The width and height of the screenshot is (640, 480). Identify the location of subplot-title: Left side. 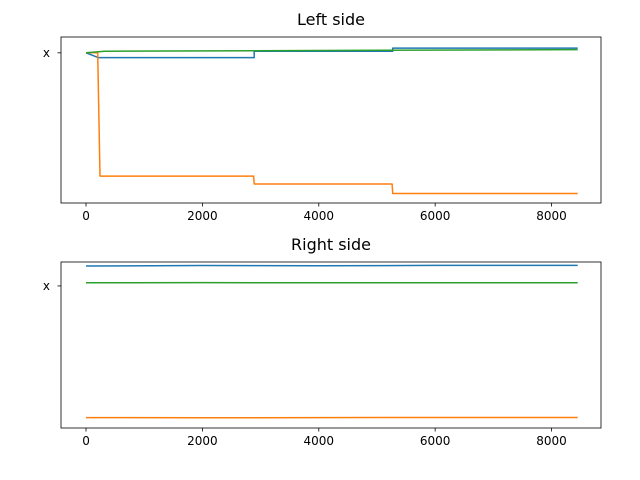
(331, 19).